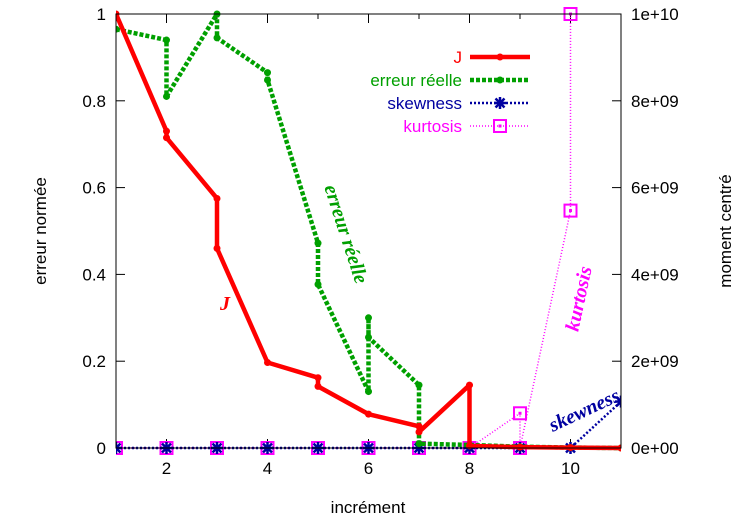  I want to click on y2-axis-label: moment centré, so click(725, 230).